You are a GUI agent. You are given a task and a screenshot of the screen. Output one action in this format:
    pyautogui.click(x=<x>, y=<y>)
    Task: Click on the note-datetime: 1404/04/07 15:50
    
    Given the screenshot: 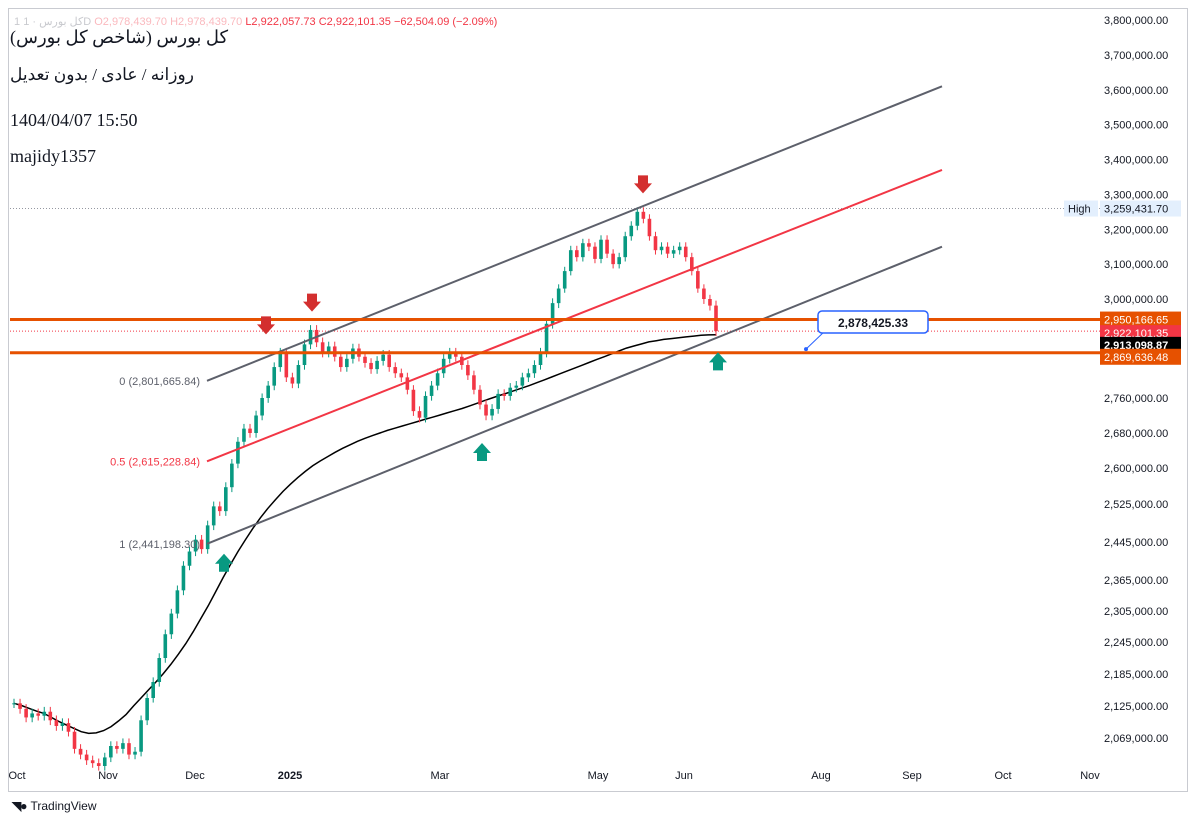 What is the action you would take?
    pyautogui.click(x=74, y=120)
    